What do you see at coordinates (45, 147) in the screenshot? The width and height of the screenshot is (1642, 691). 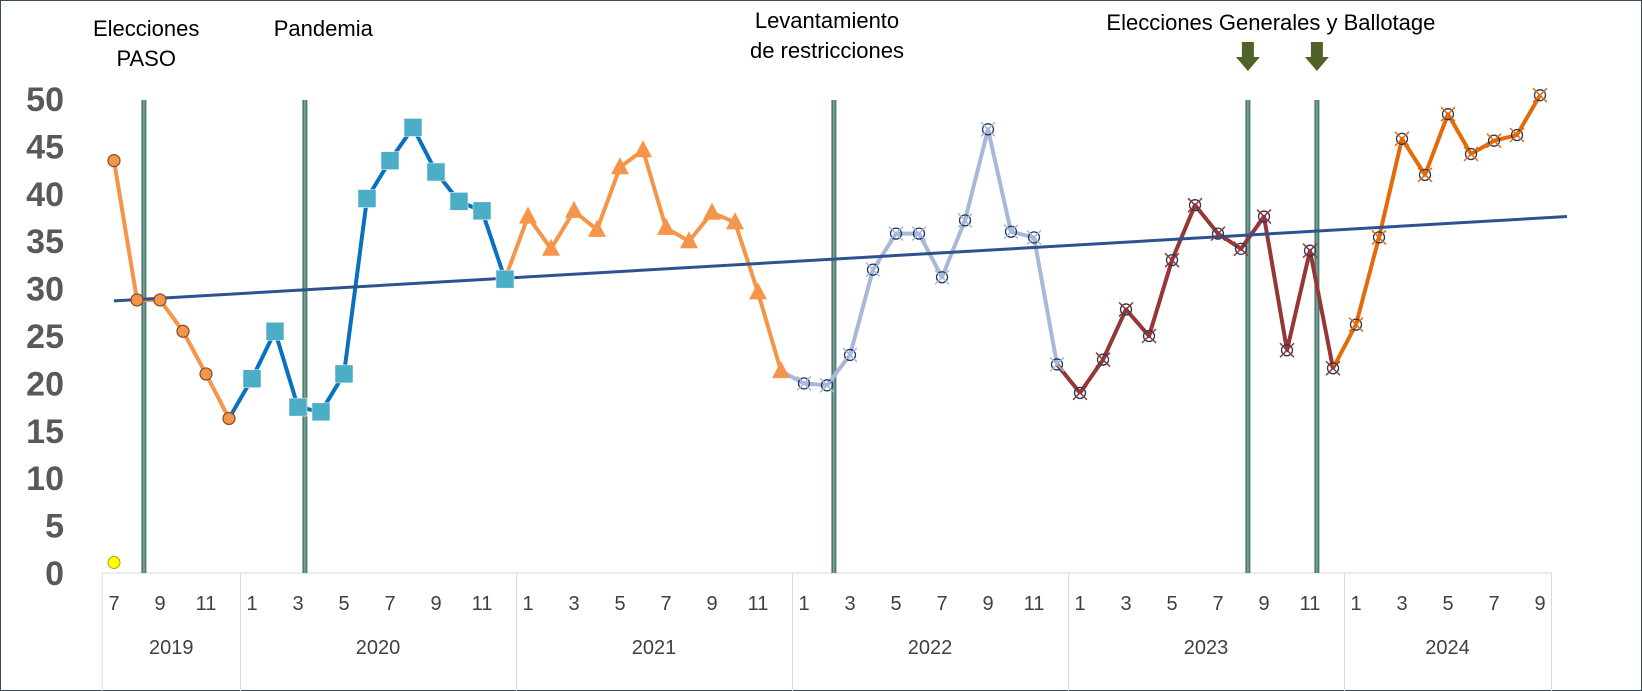 I see `y-tick-label: 45` at bounding box center [45, 147].